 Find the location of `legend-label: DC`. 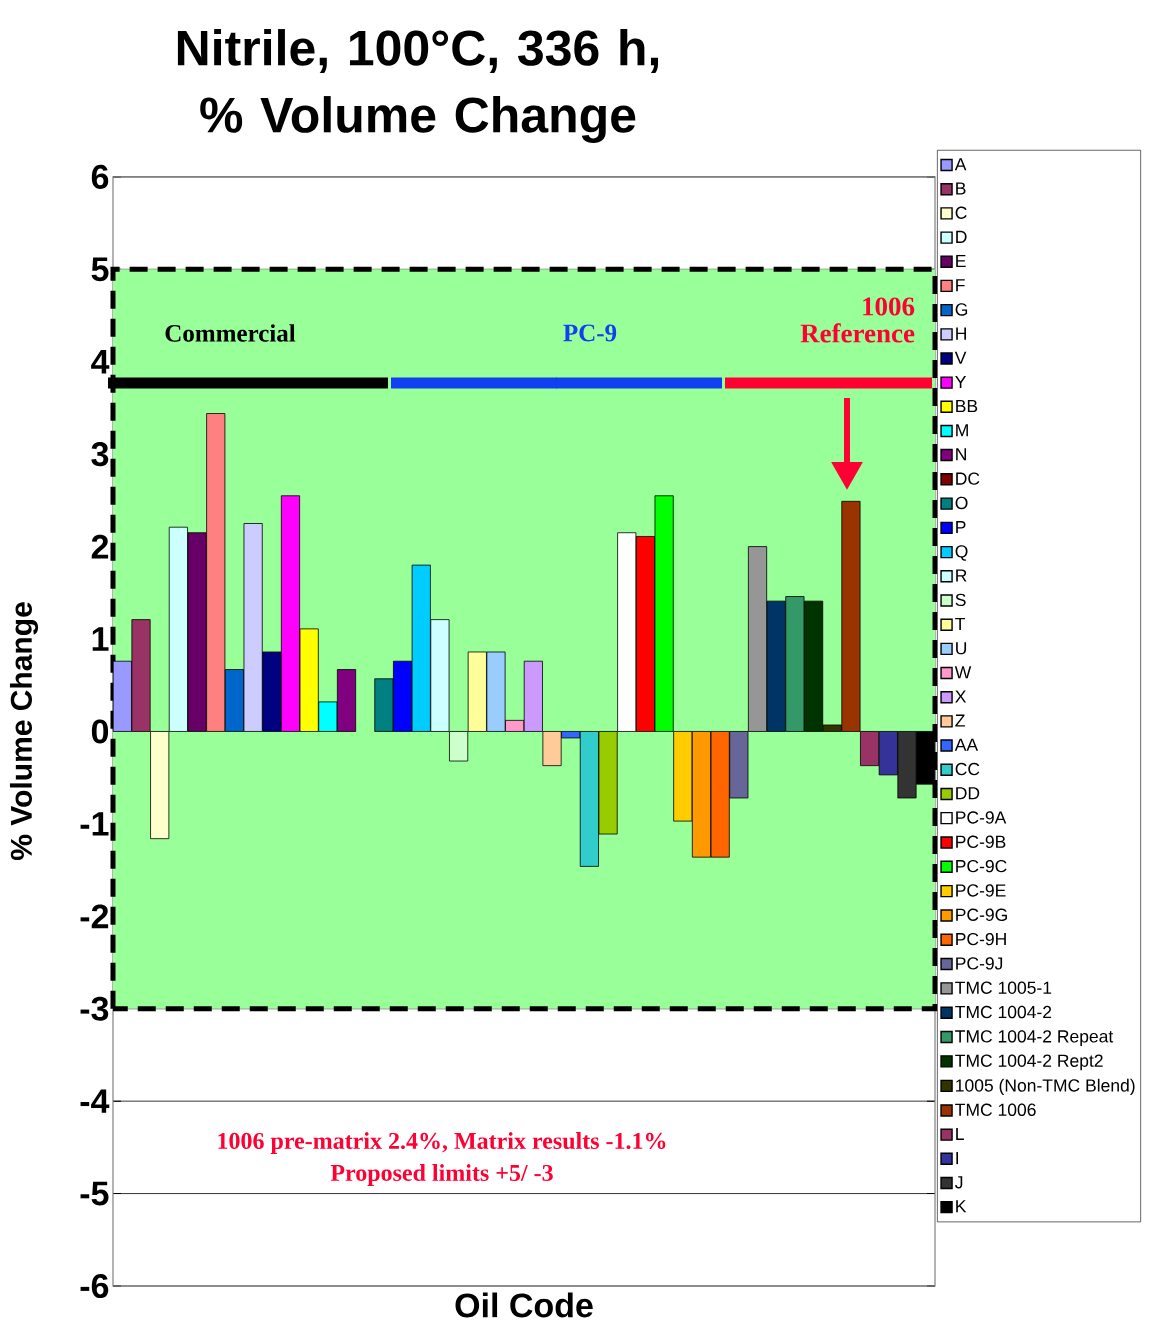

legend-label: DC is located at coordinates (968, 478).